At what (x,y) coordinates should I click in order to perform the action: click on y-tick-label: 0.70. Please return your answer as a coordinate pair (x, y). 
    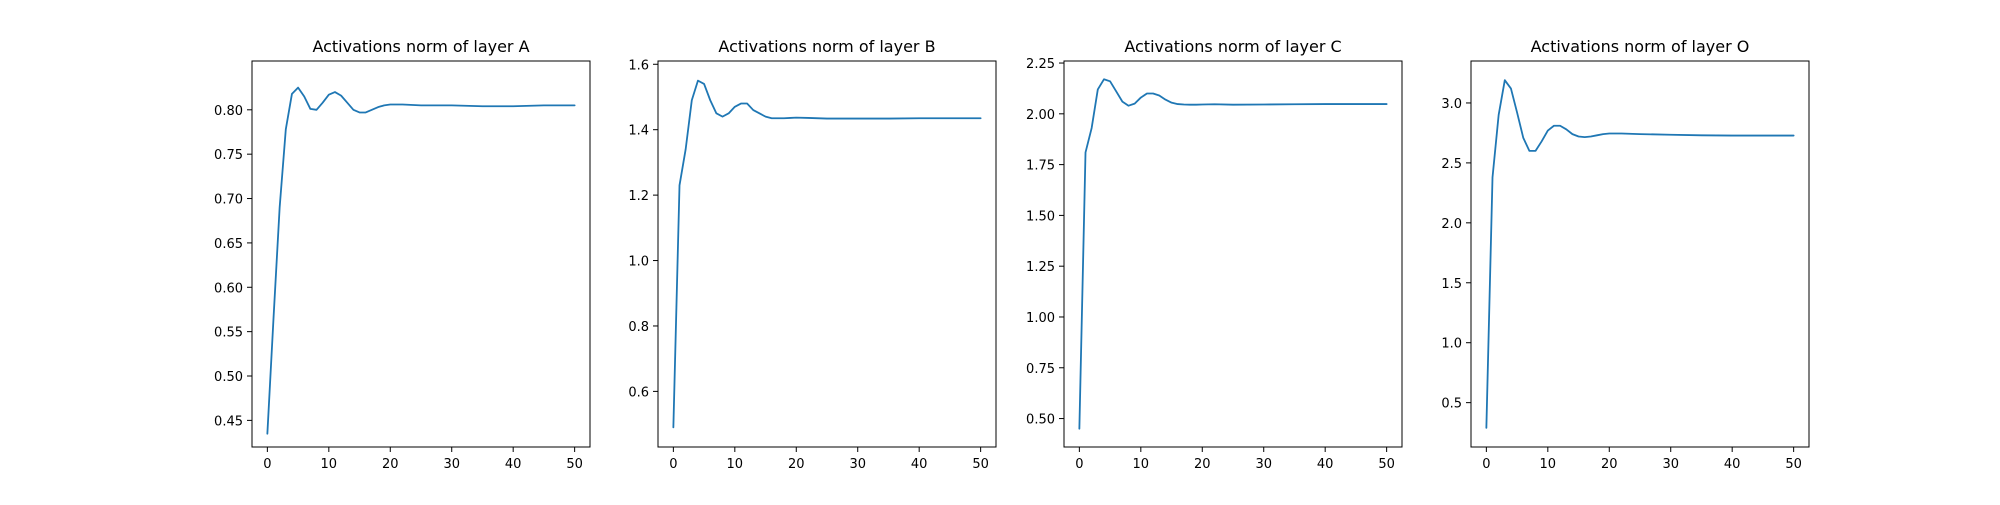
    Looking at the image, I should click on (228, 200).